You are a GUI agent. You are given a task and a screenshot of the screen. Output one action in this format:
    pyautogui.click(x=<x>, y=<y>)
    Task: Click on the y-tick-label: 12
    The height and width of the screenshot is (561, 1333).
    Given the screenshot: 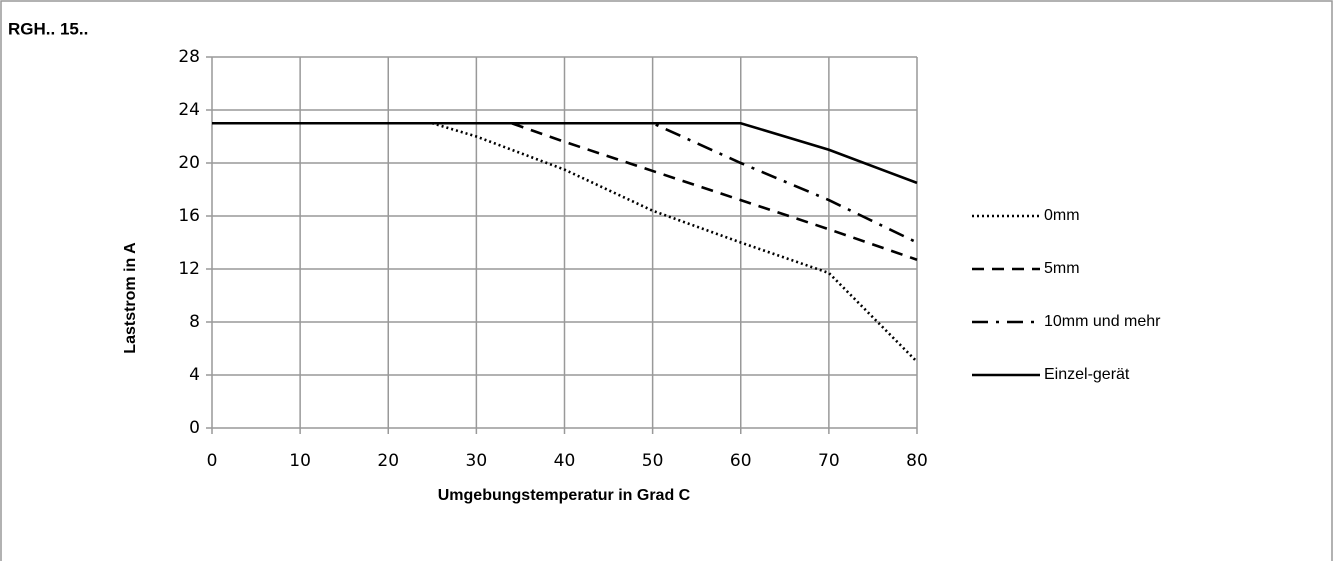 What is the action you would take?
    pyautogui.click(x=189, y=269)
    